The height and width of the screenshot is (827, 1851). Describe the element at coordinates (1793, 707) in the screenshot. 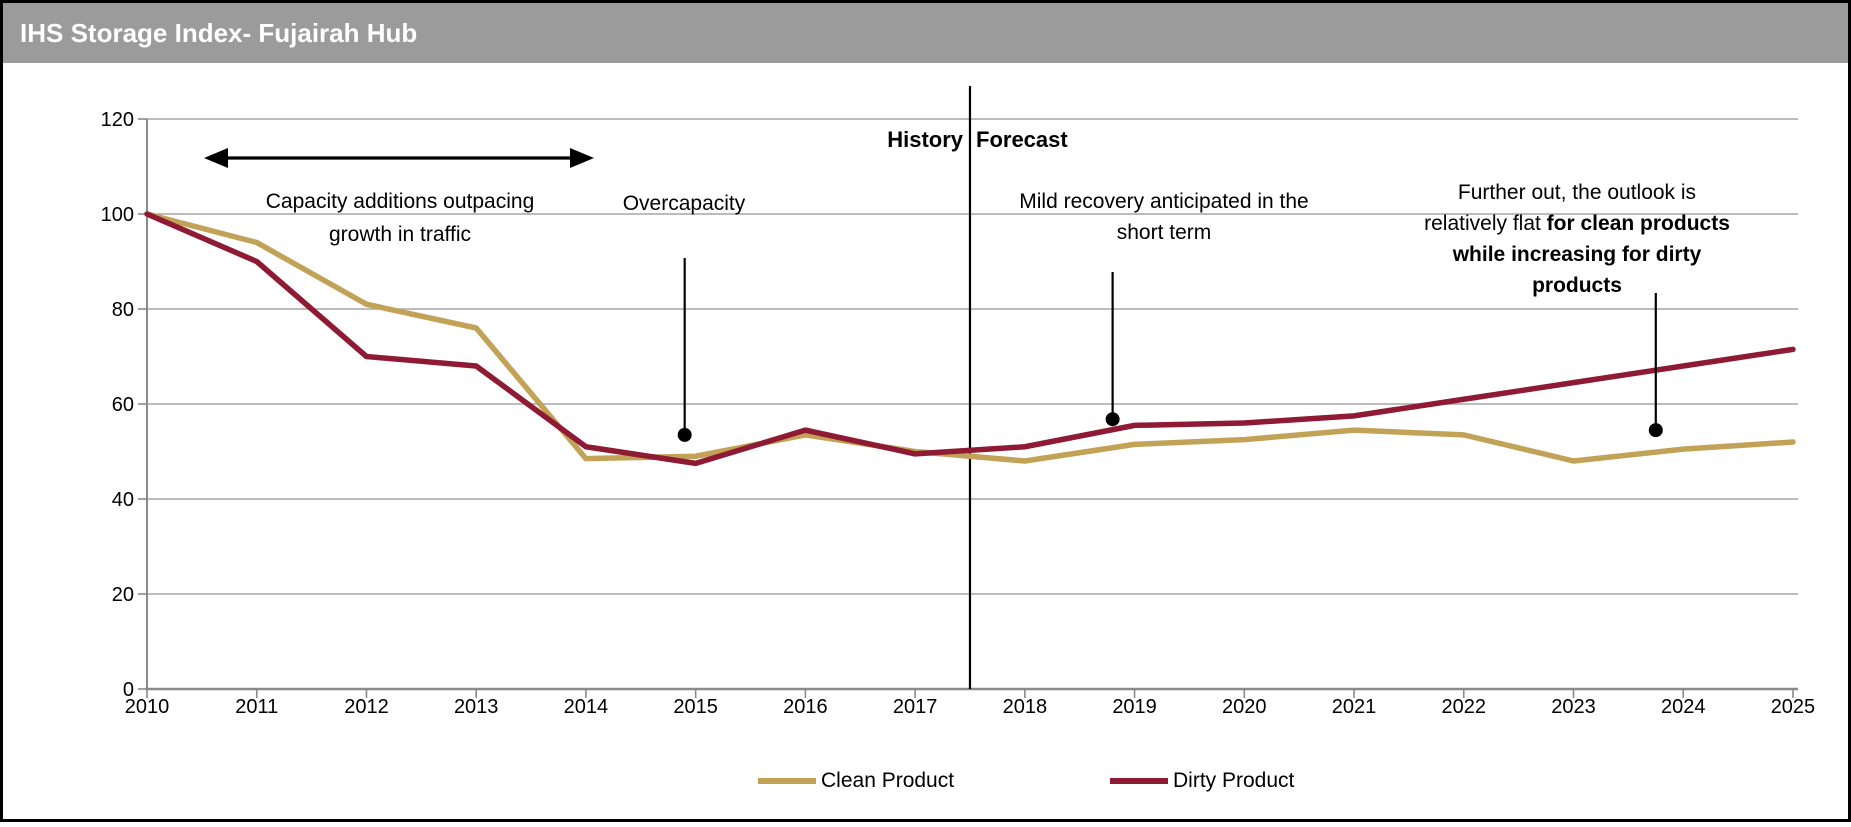

I see `x-tick-label-2025: 2025` at that location.